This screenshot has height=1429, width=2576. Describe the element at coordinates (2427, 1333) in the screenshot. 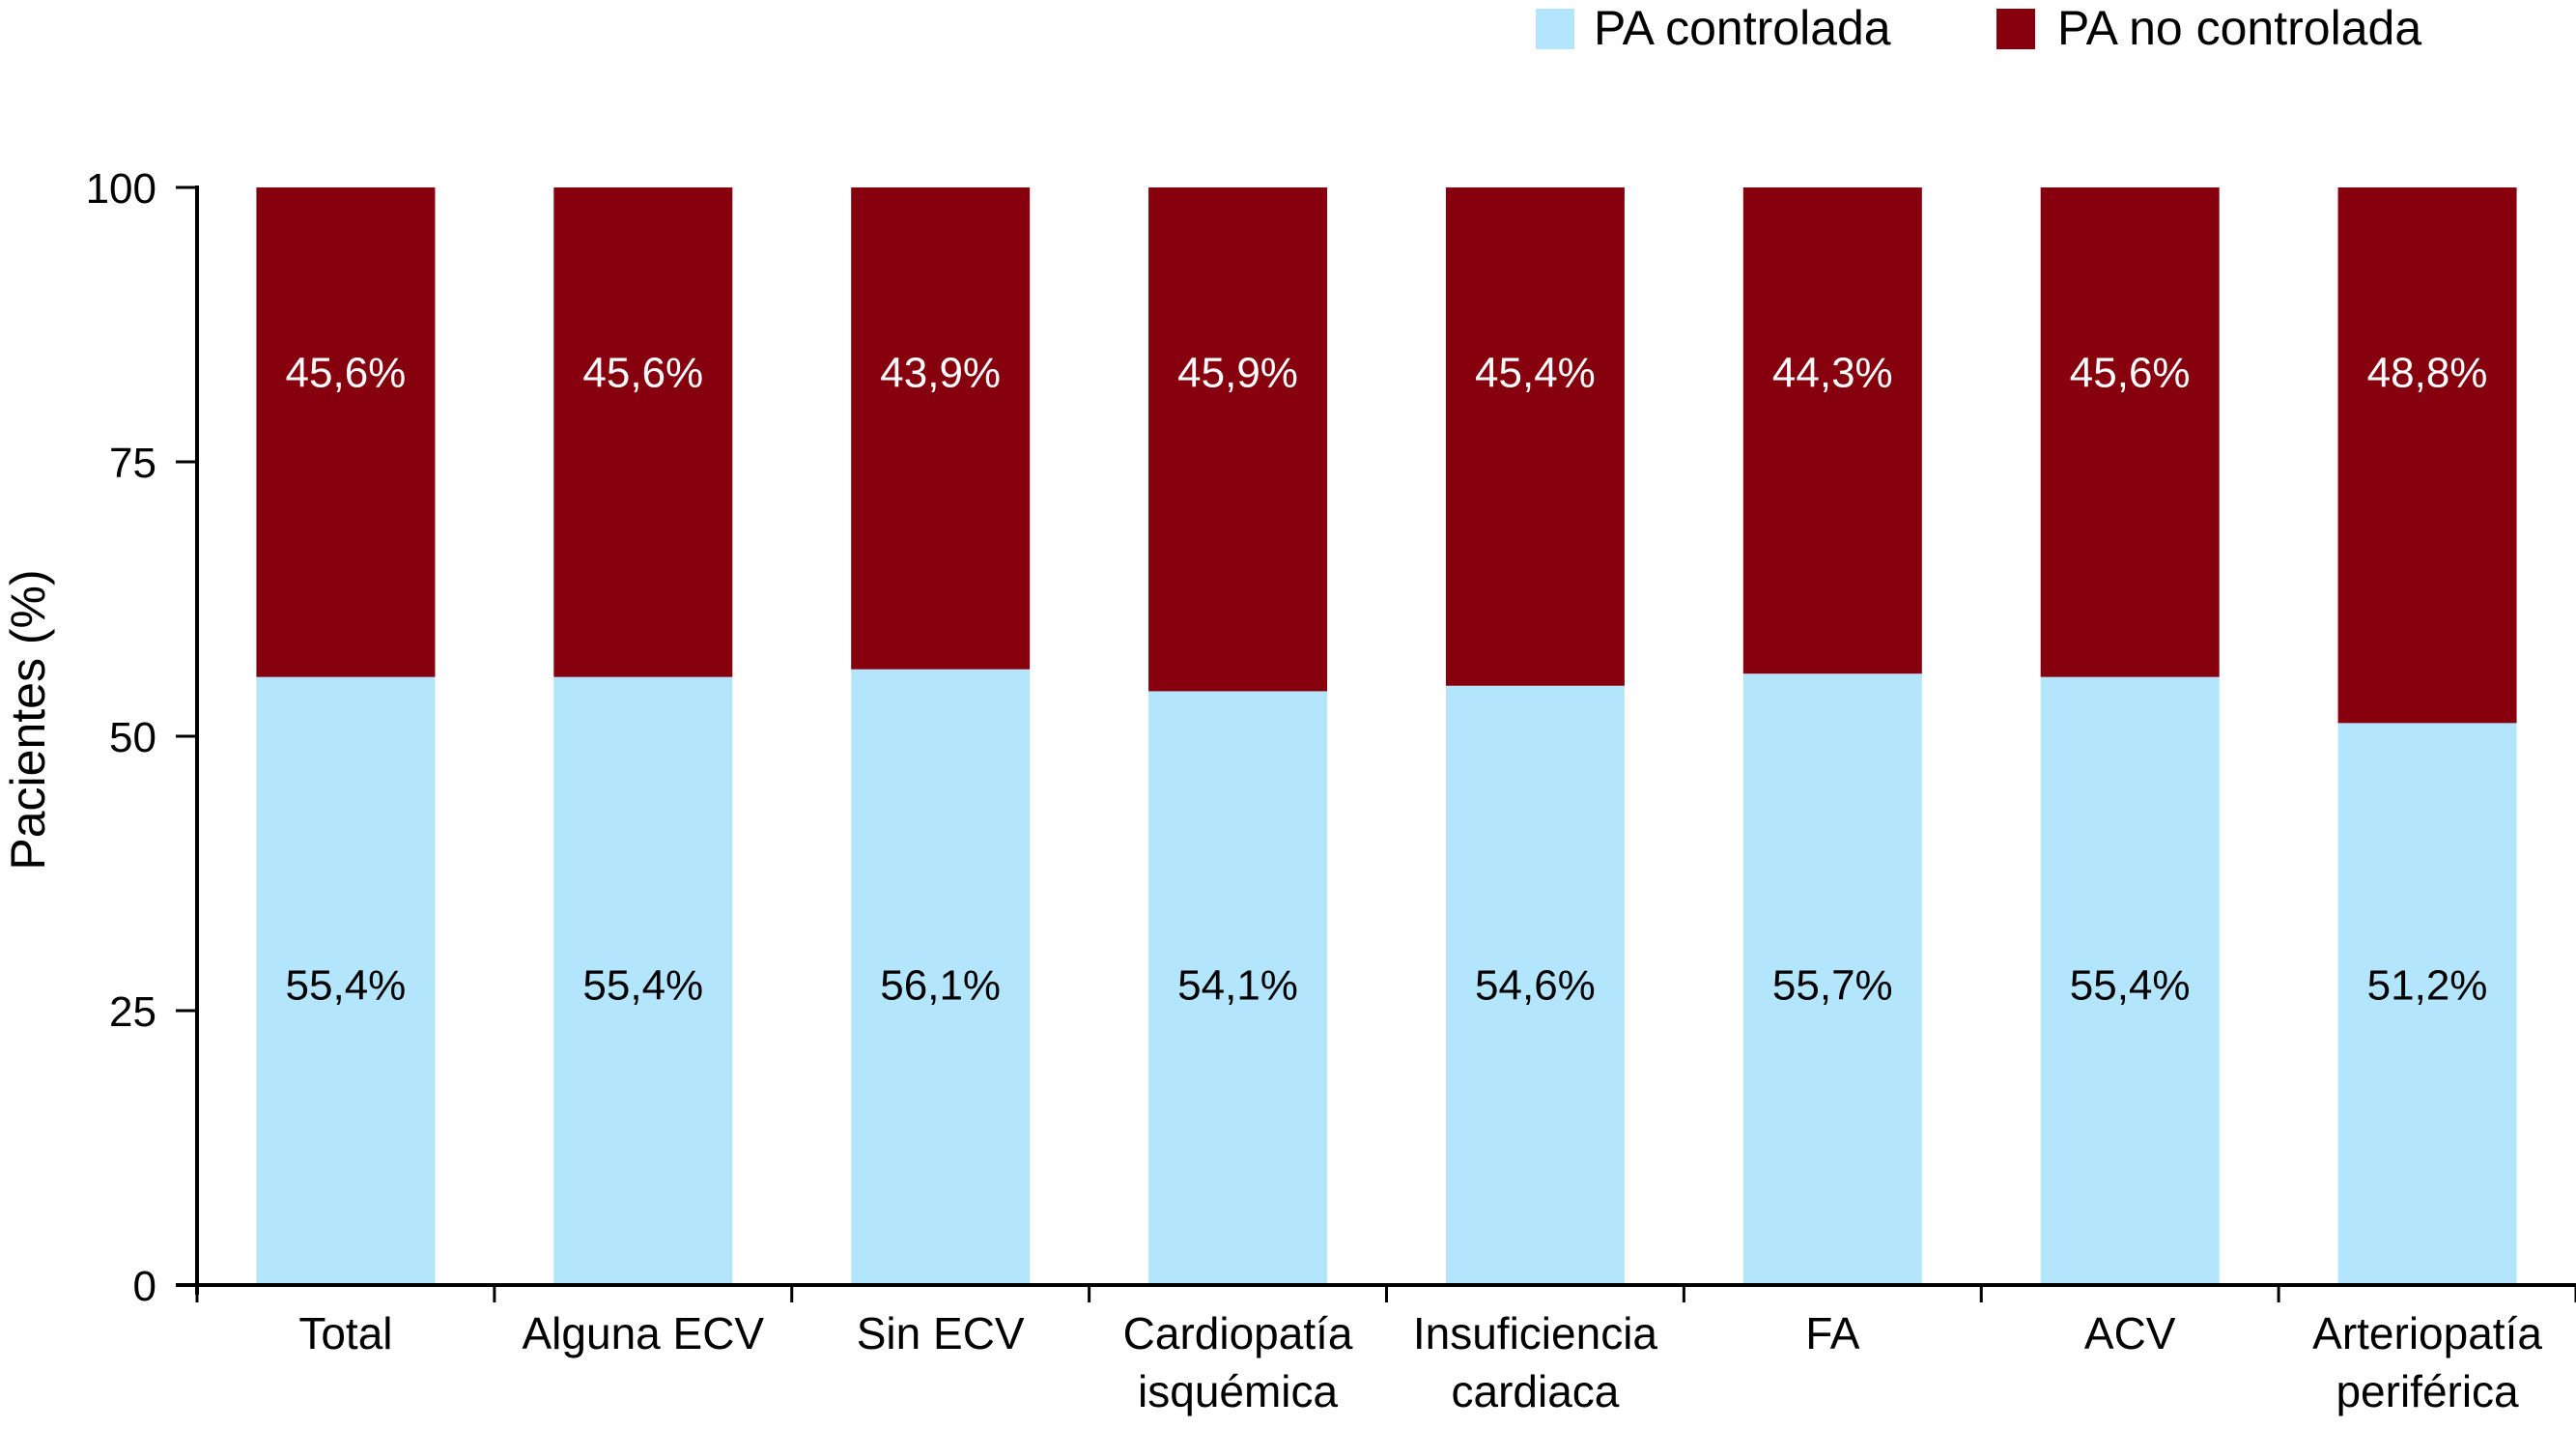

I see `x-tick-label: Arteriopatía` at that location.